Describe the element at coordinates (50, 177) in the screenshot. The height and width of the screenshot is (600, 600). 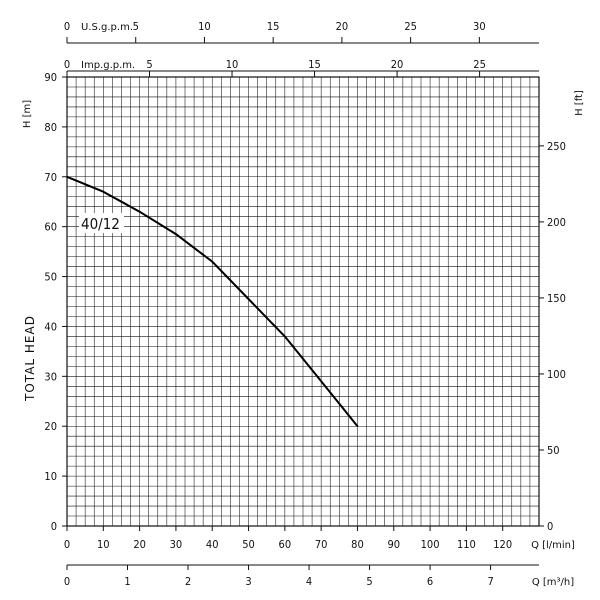
I see `tick-label-head-m: 70` at that location.